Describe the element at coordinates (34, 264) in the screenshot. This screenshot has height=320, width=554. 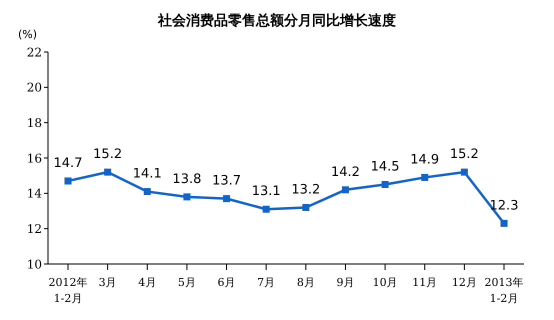
I see `y-tick-label: 10` at that location.